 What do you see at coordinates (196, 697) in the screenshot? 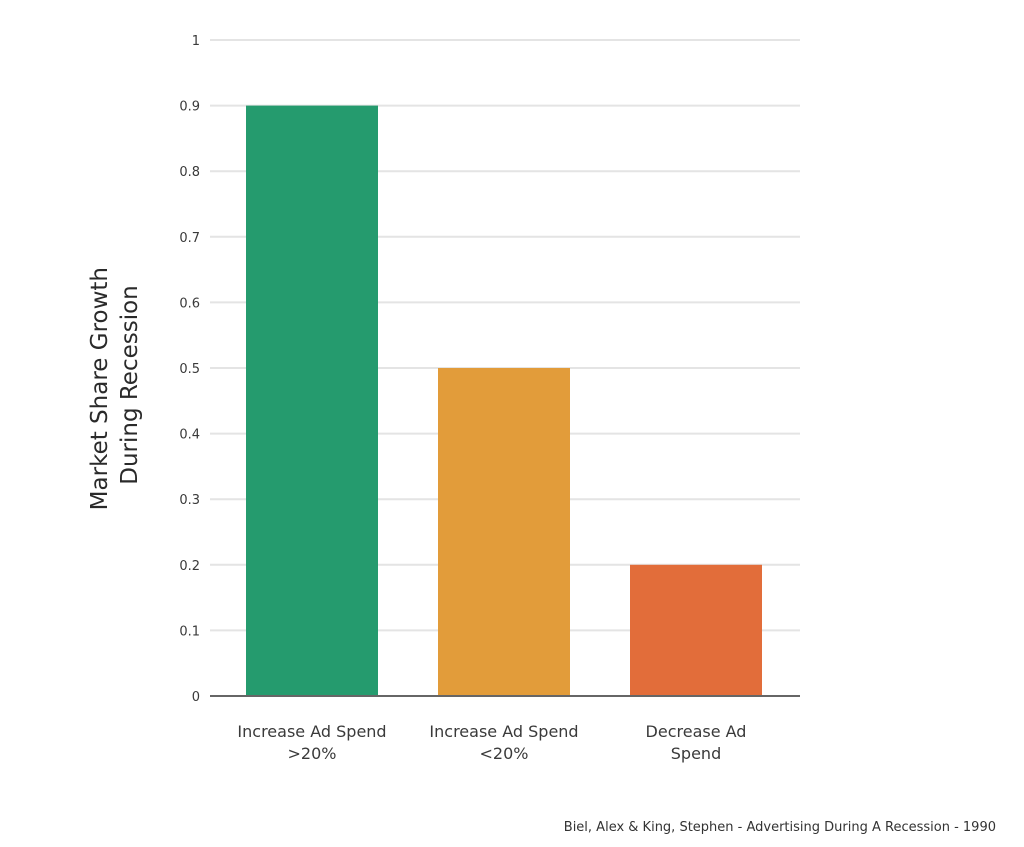
I see `y-tick-label: 0` at bounding box center [196, 697].